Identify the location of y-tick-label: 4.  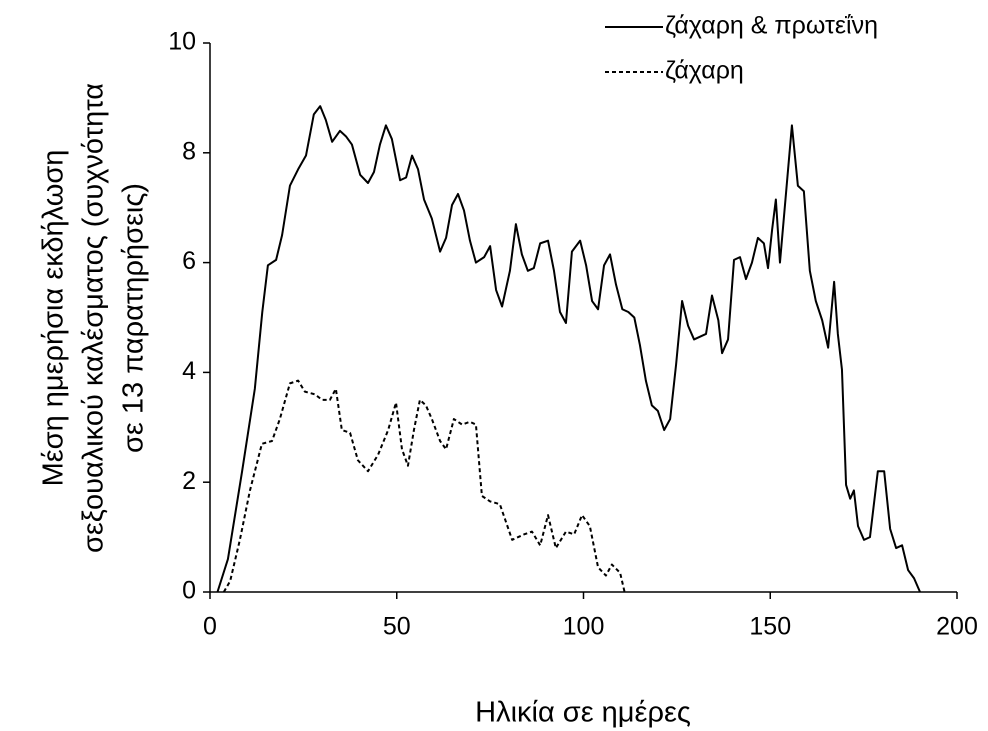
(189, 371).